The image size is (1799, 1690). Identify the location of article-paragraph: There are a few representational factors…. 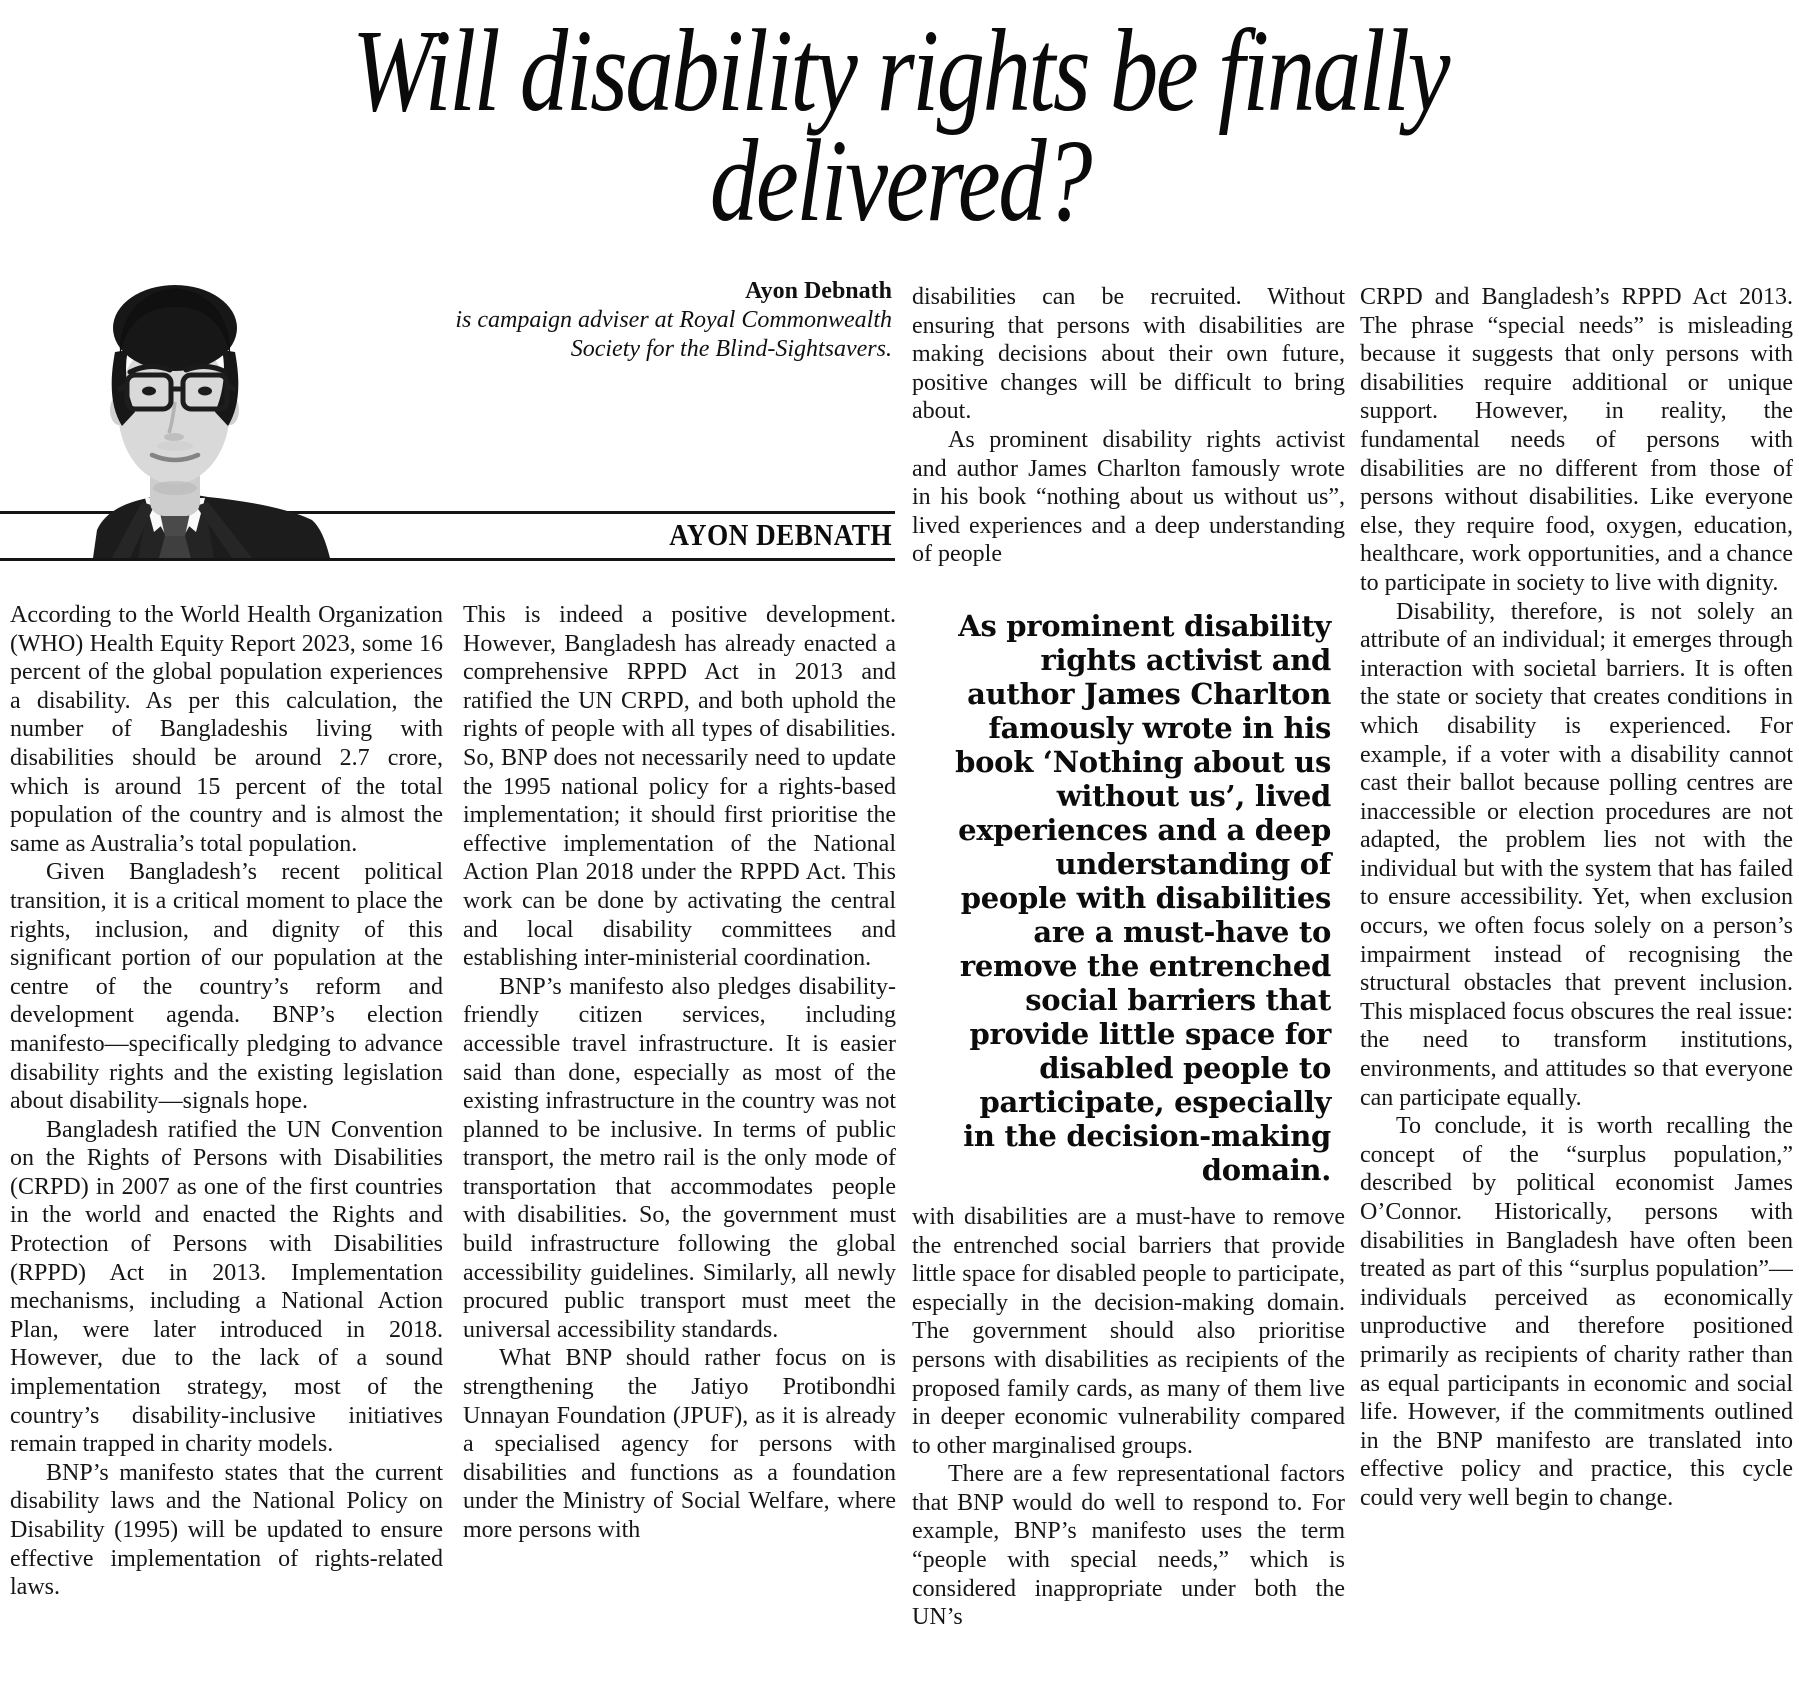
(1128, 1546).